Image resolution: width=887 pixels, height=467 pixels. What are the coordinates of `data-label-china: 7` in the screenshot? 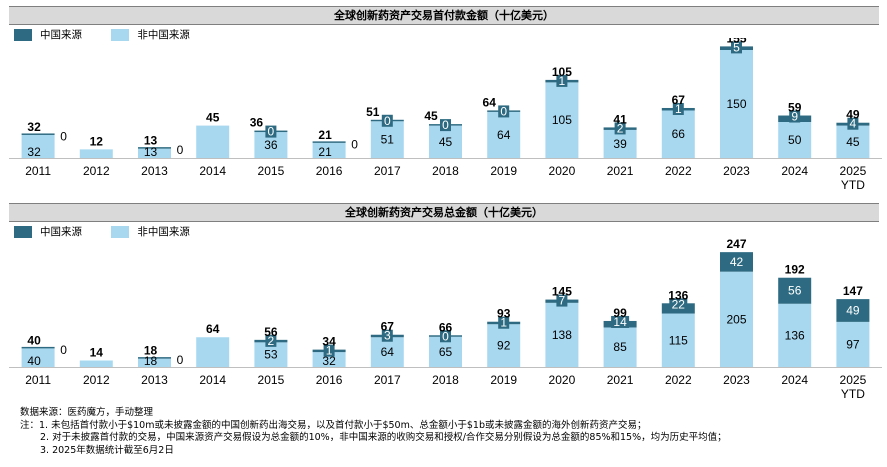 It's located at (562, 301).